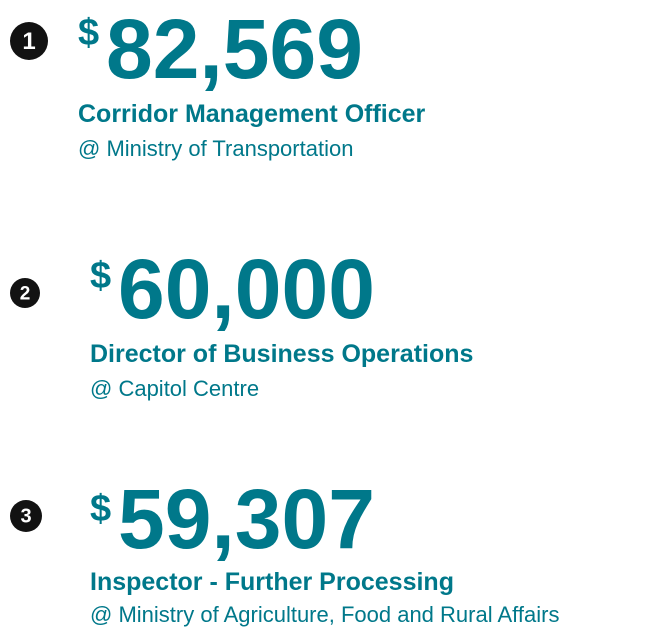  Describe the element at coordinates (246, 519) in the screenshot. I see `salary-amount: 59,307` at that location.